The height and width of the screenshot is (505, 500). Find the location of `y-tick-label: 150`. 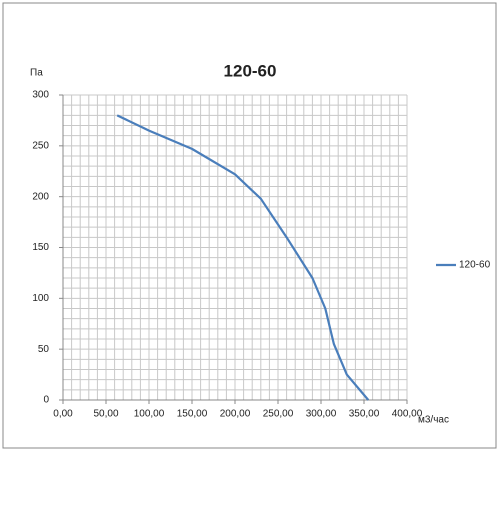

y-tick-label: 150 is located at coordinates (40, 247).